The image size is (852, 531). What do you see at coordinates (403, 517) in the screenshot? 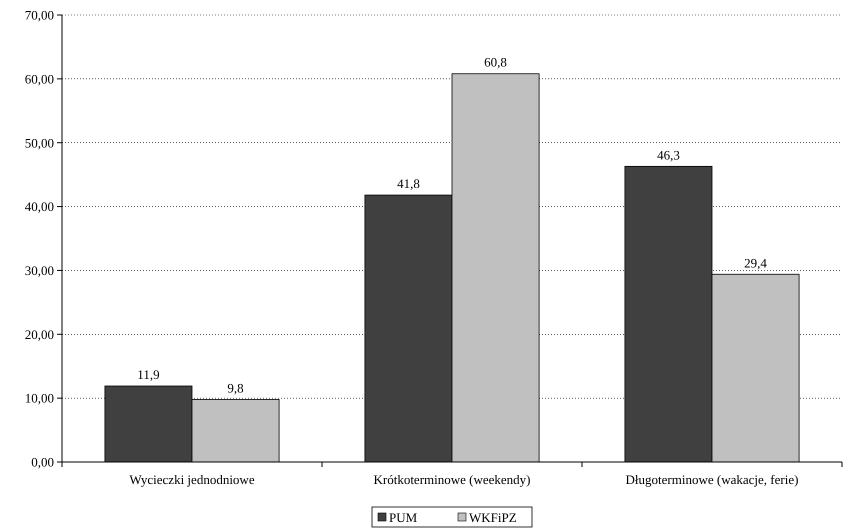
I see `legend-label: PUM` at bounding box center [403, 517].